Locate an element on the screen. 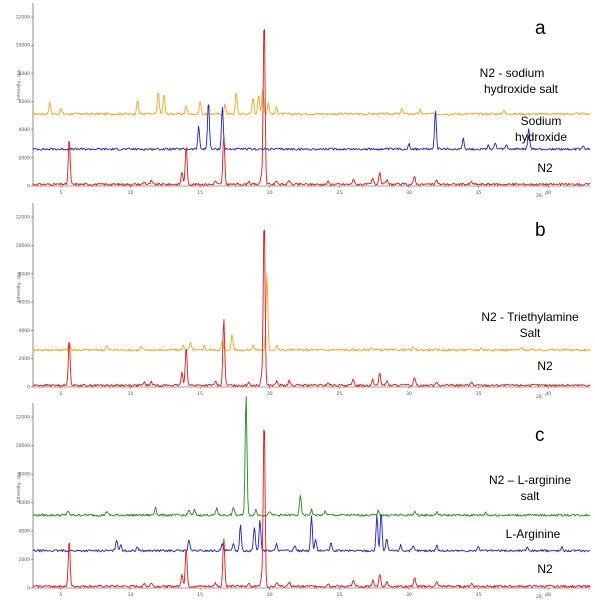  xlabel-a: 2θ, ° is located at coordinates (541, 196).